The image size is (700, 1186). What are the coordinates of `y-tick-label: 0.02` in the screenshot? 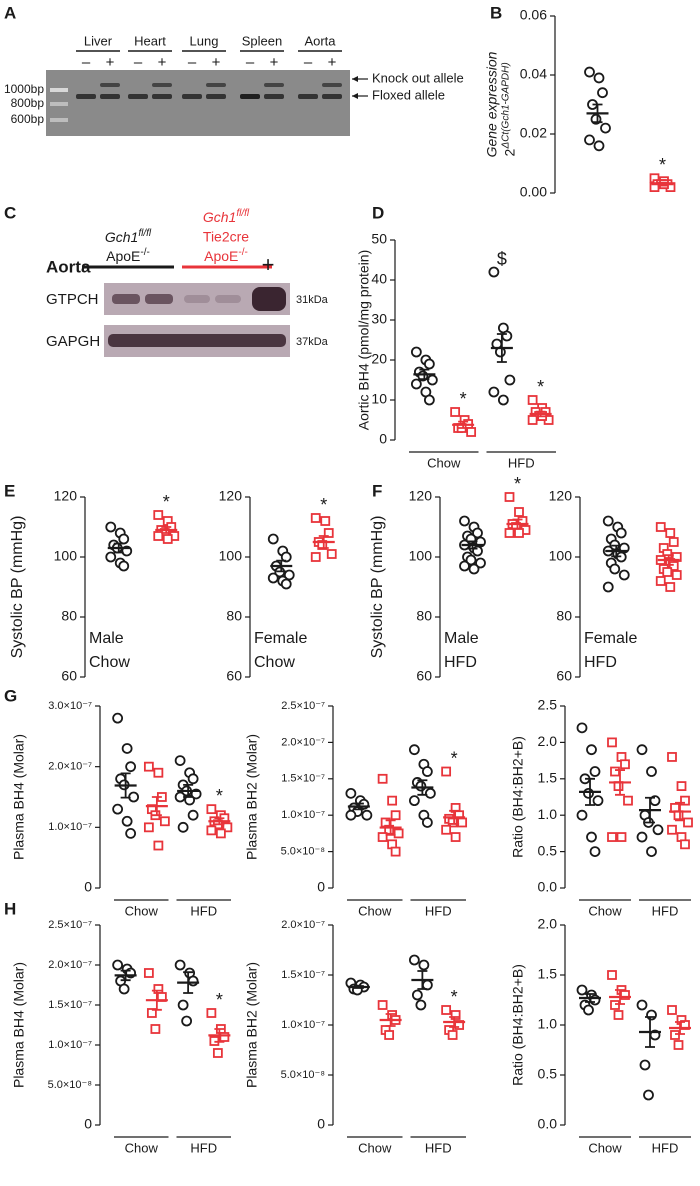 It's located at (533, 133).